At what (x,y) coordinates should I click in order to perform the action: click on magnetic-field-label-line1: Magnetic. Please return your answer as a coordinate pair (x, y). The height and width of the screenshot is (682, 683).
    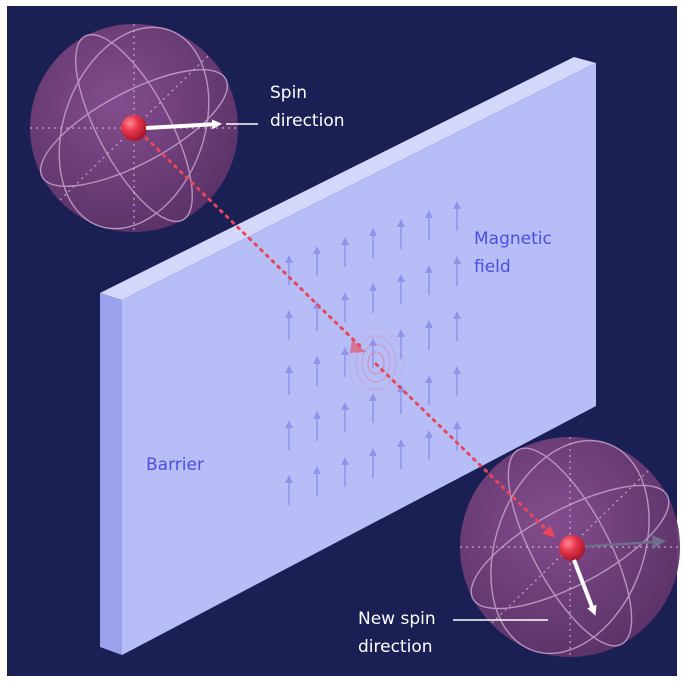
    Looking at the image, I should click on (513, 239).